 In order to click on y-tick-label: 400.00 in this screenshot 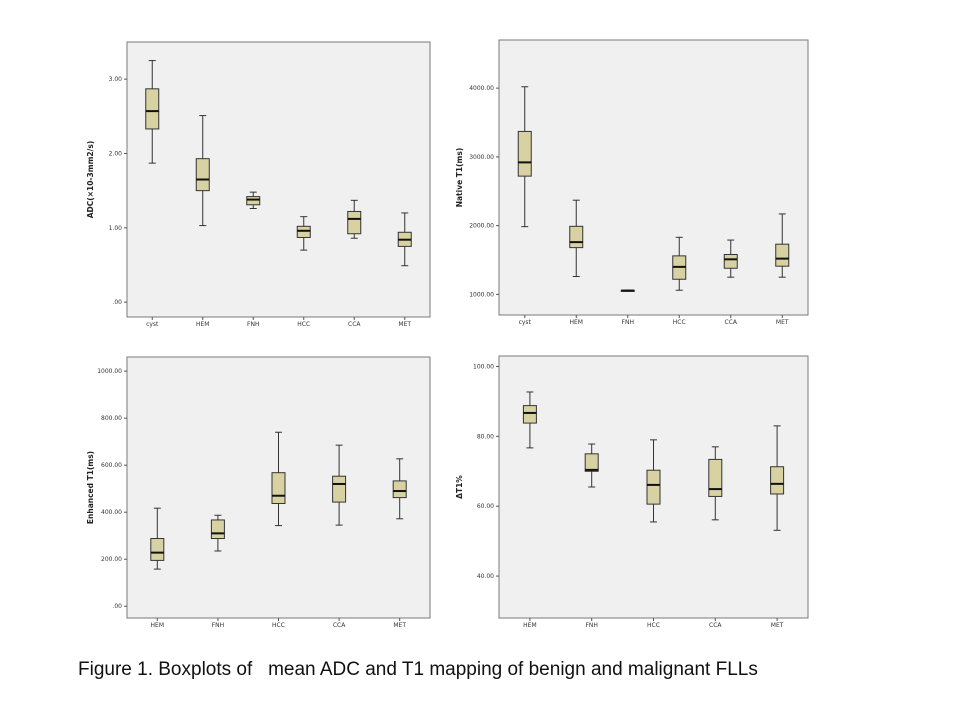, I will do `click(111, 512)`.